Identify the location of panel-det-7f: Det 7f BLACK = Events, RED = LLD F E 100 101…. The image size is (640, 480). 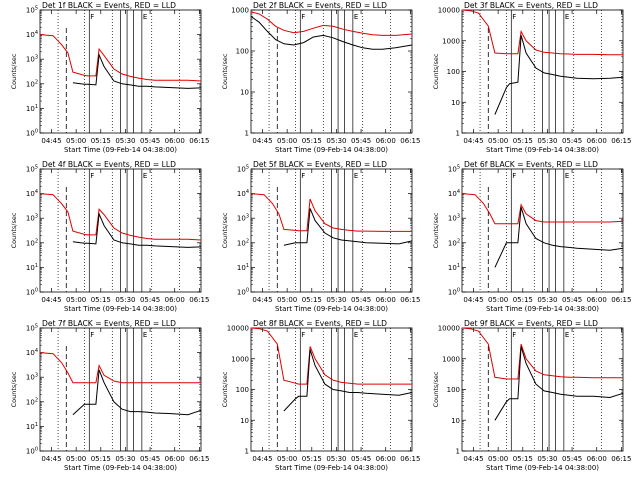
(109, 395).